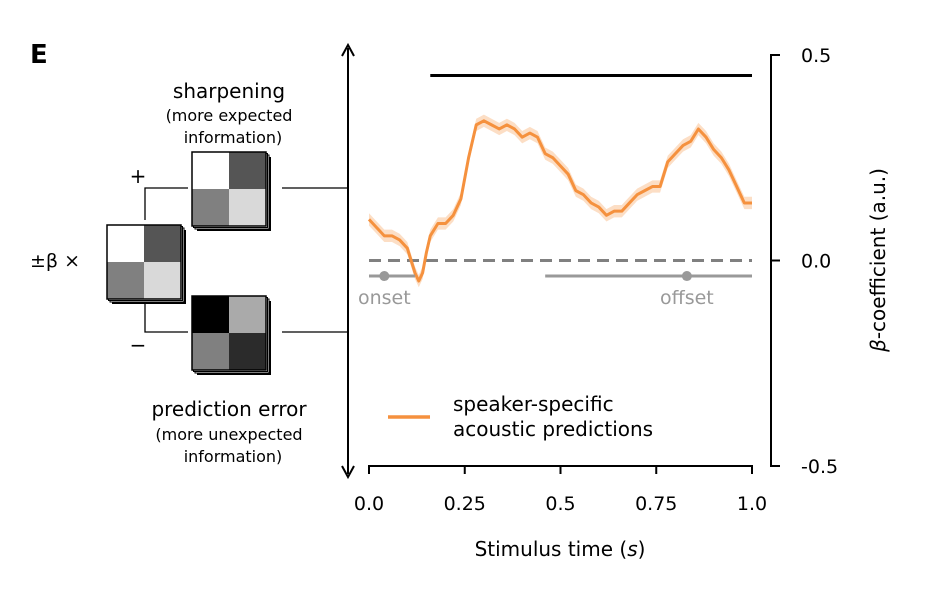 The height and width of the screenshot is (600, 933). I want to click on y-axis-label: β-coefficient (a.u.), so click(878, 260).